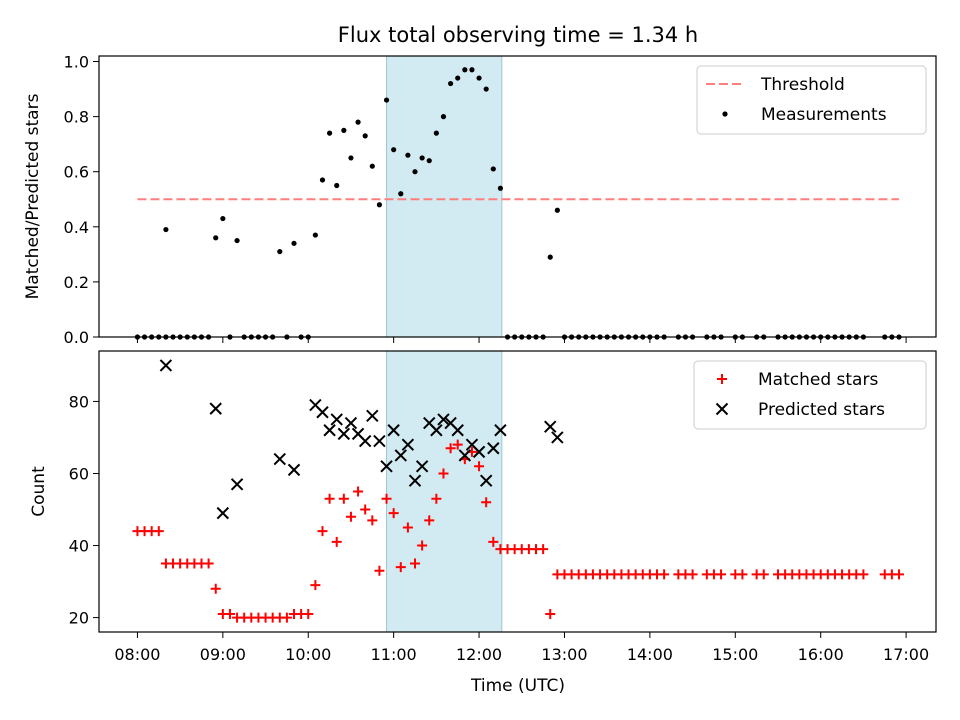  What do you see at coordinates (308, 654) in the screenshot?
I see `bottom-x-tick-label: 10:00` at bounding box center [308, 654].